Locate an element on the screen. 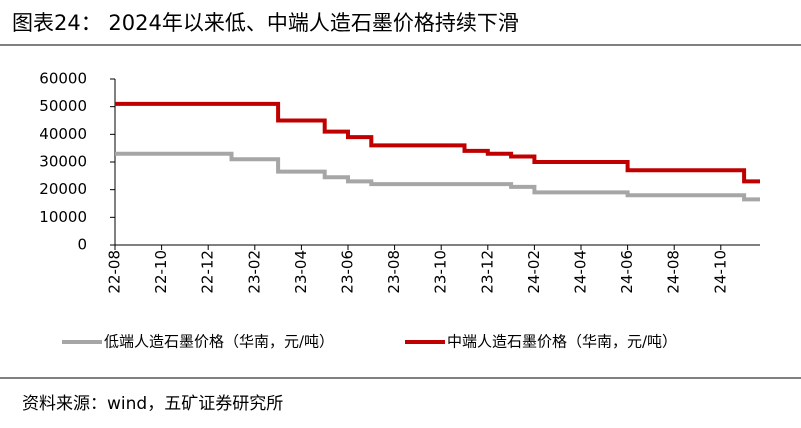 The width and height of the screenshot is (801, 428). x-tick-label: 23-06 is located at coordinates (348, 272).